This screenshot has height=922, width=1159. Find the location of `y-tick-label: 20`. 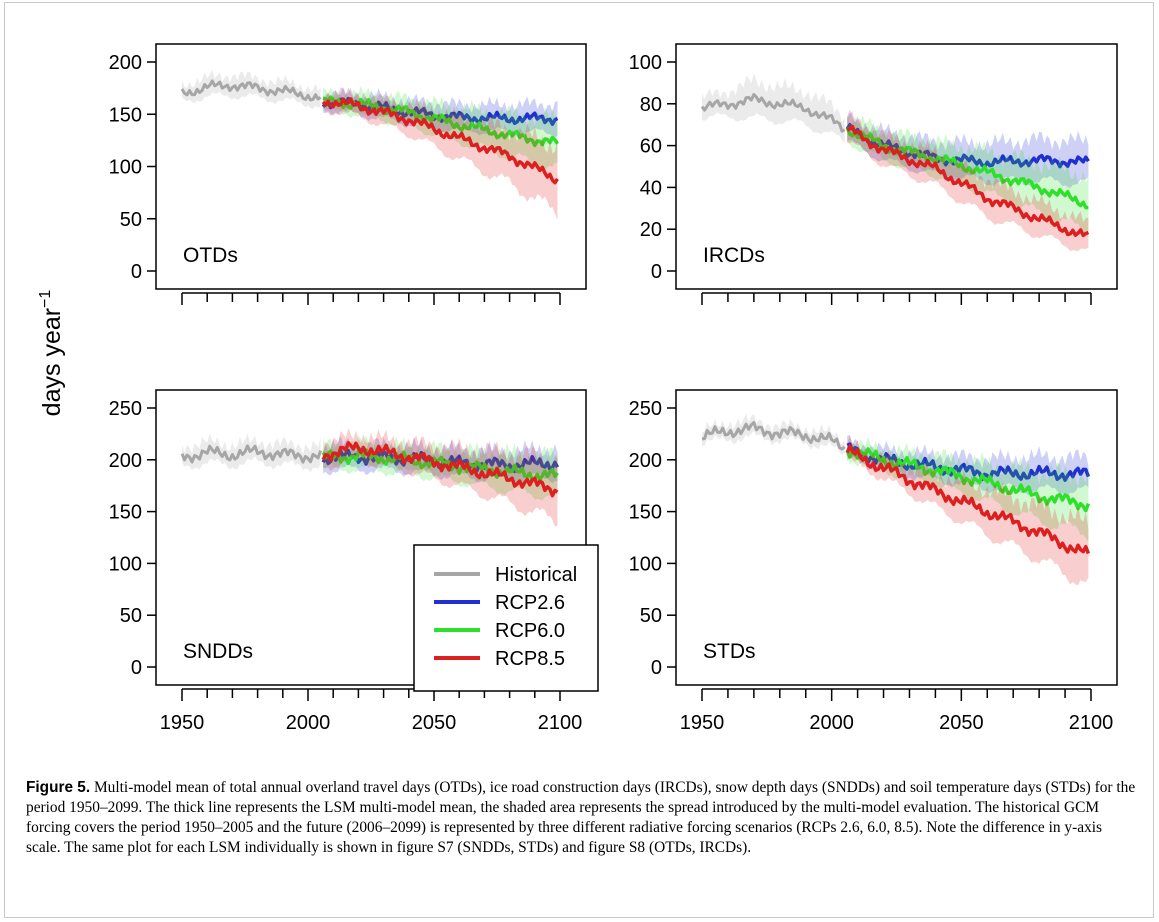

y-tick-label: 20 is located at coordinates (651, 230).